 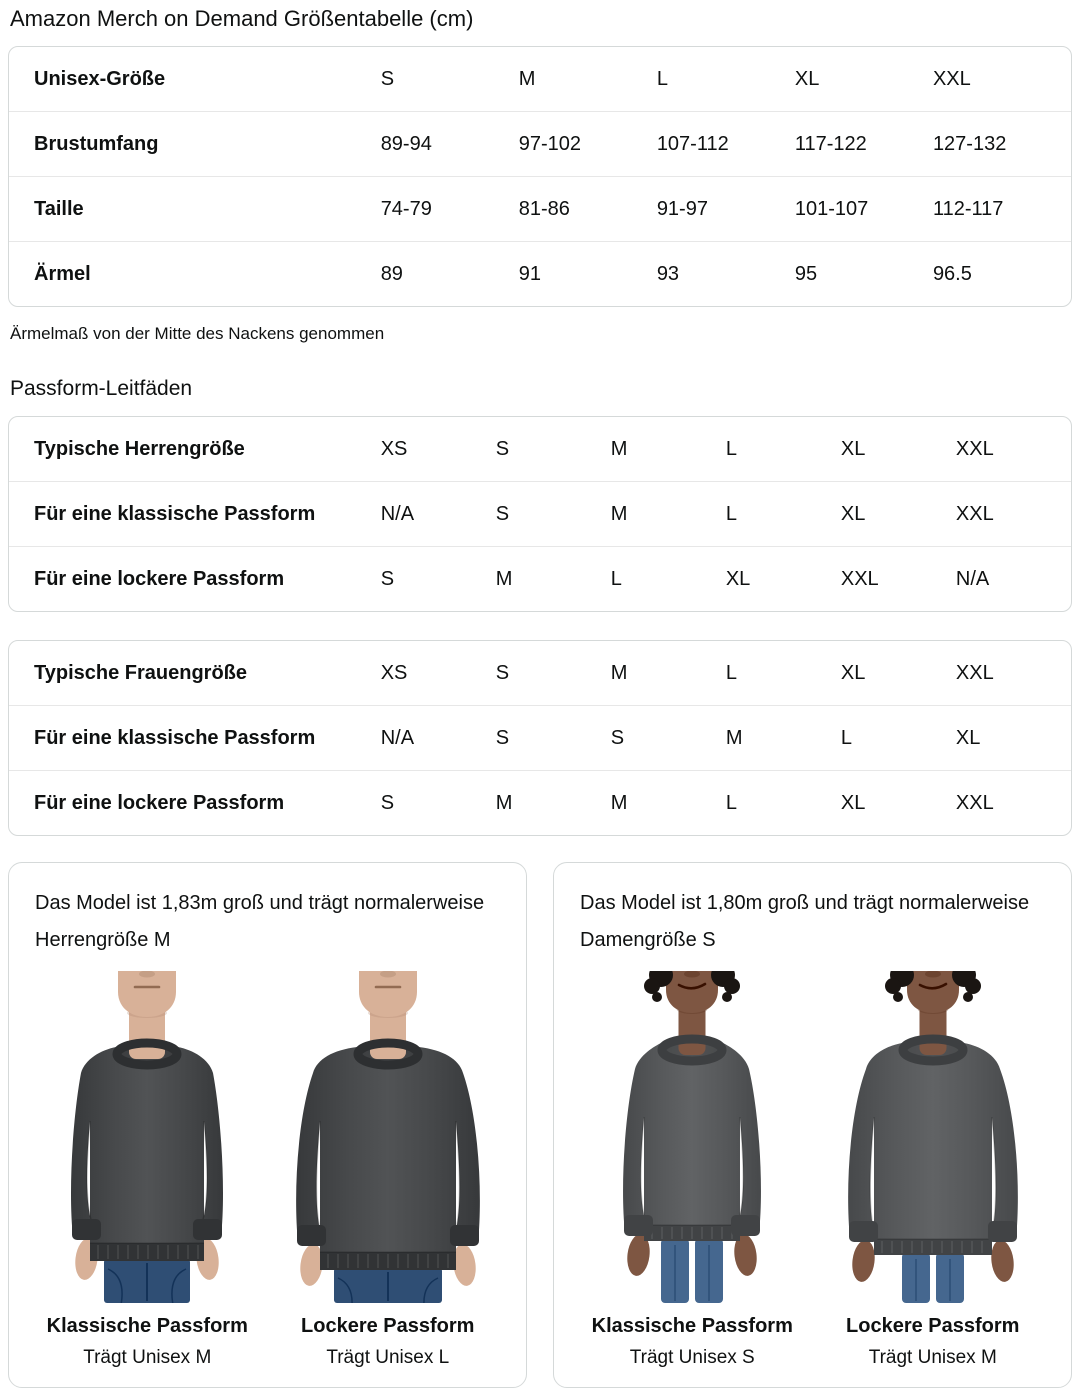 What do you see at coordinates (952, 273) in the screenshot?
I see `size-value: 96.5` at bounding box center [952, 273].